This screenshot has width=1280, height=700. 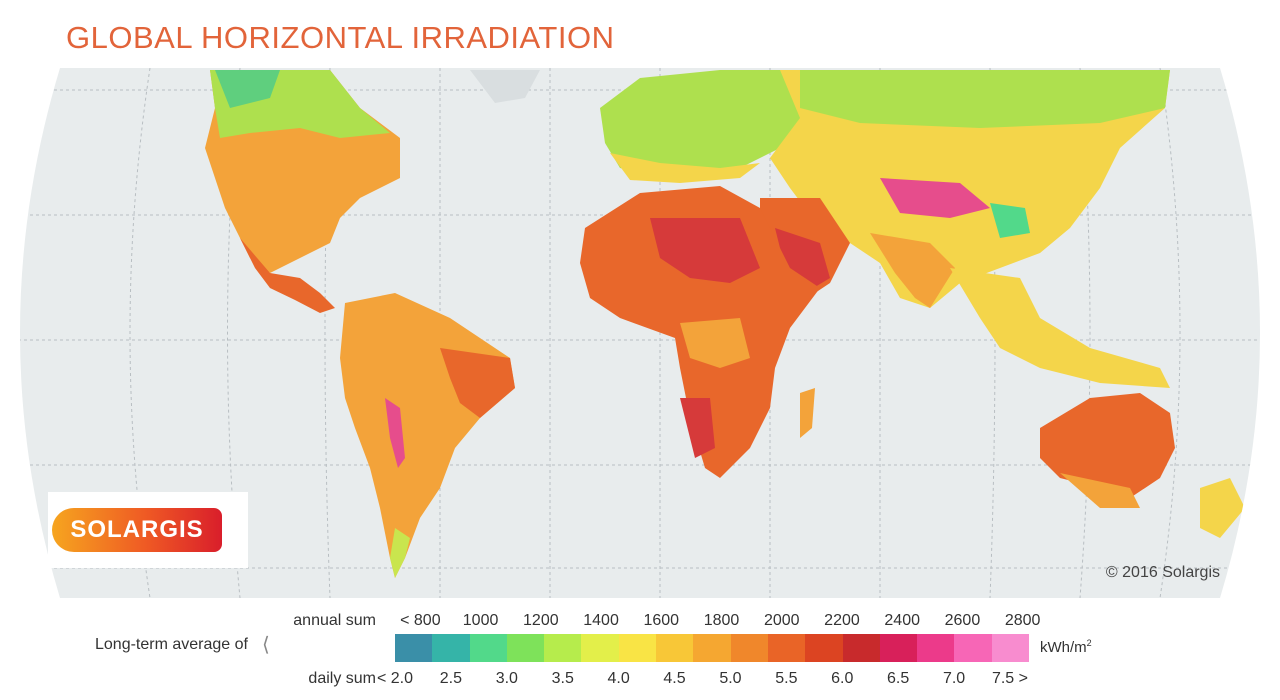 I want to click on unit-main: kWh/m, so click(x=1063, y=647).